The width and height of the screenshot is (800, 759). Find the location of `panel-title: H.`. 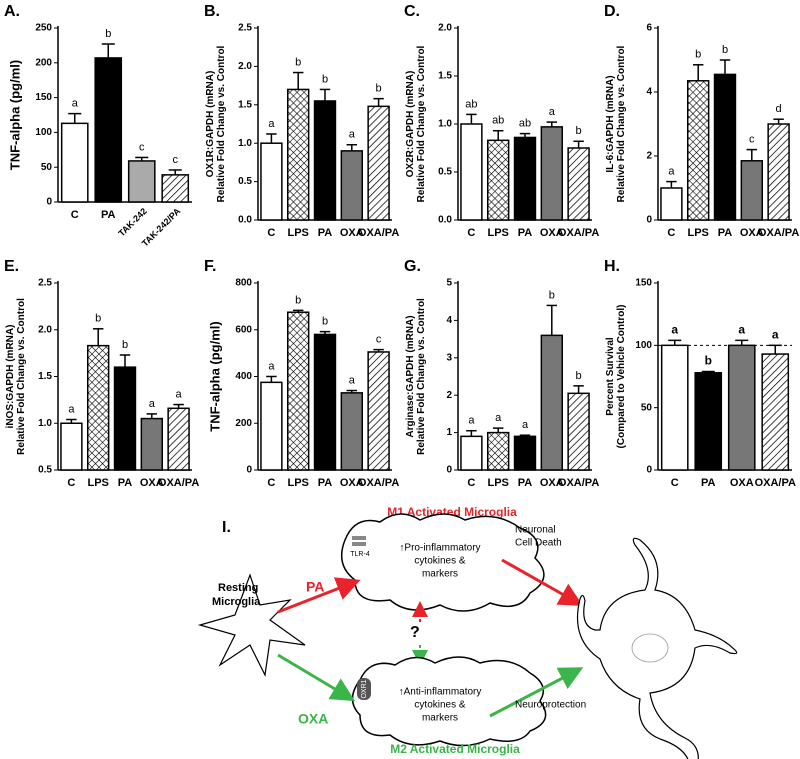

panel-title: H. is located at coordinates (612, 266).